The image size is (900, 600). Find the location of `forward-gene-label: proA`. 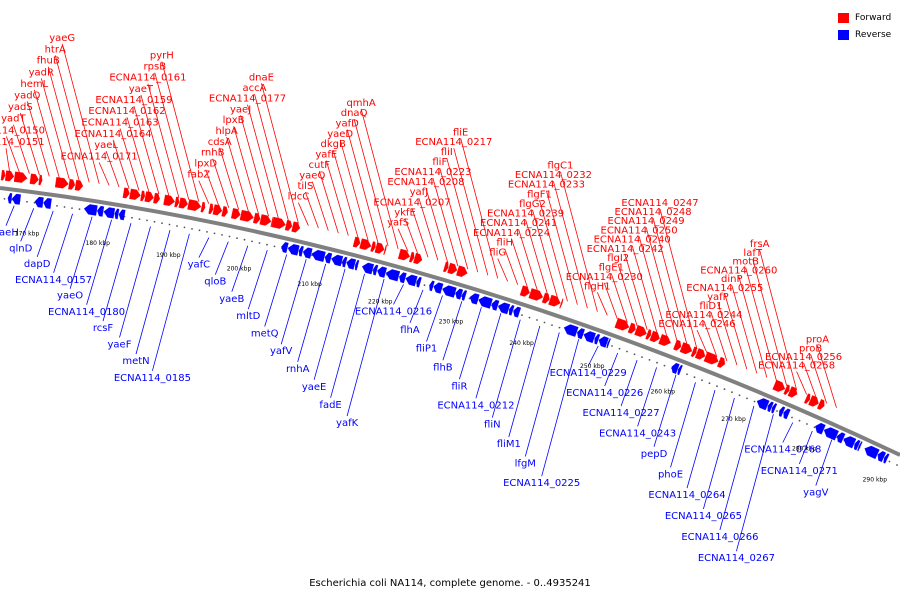

forward-gene-label: proA is located at coordinates (817, 340).